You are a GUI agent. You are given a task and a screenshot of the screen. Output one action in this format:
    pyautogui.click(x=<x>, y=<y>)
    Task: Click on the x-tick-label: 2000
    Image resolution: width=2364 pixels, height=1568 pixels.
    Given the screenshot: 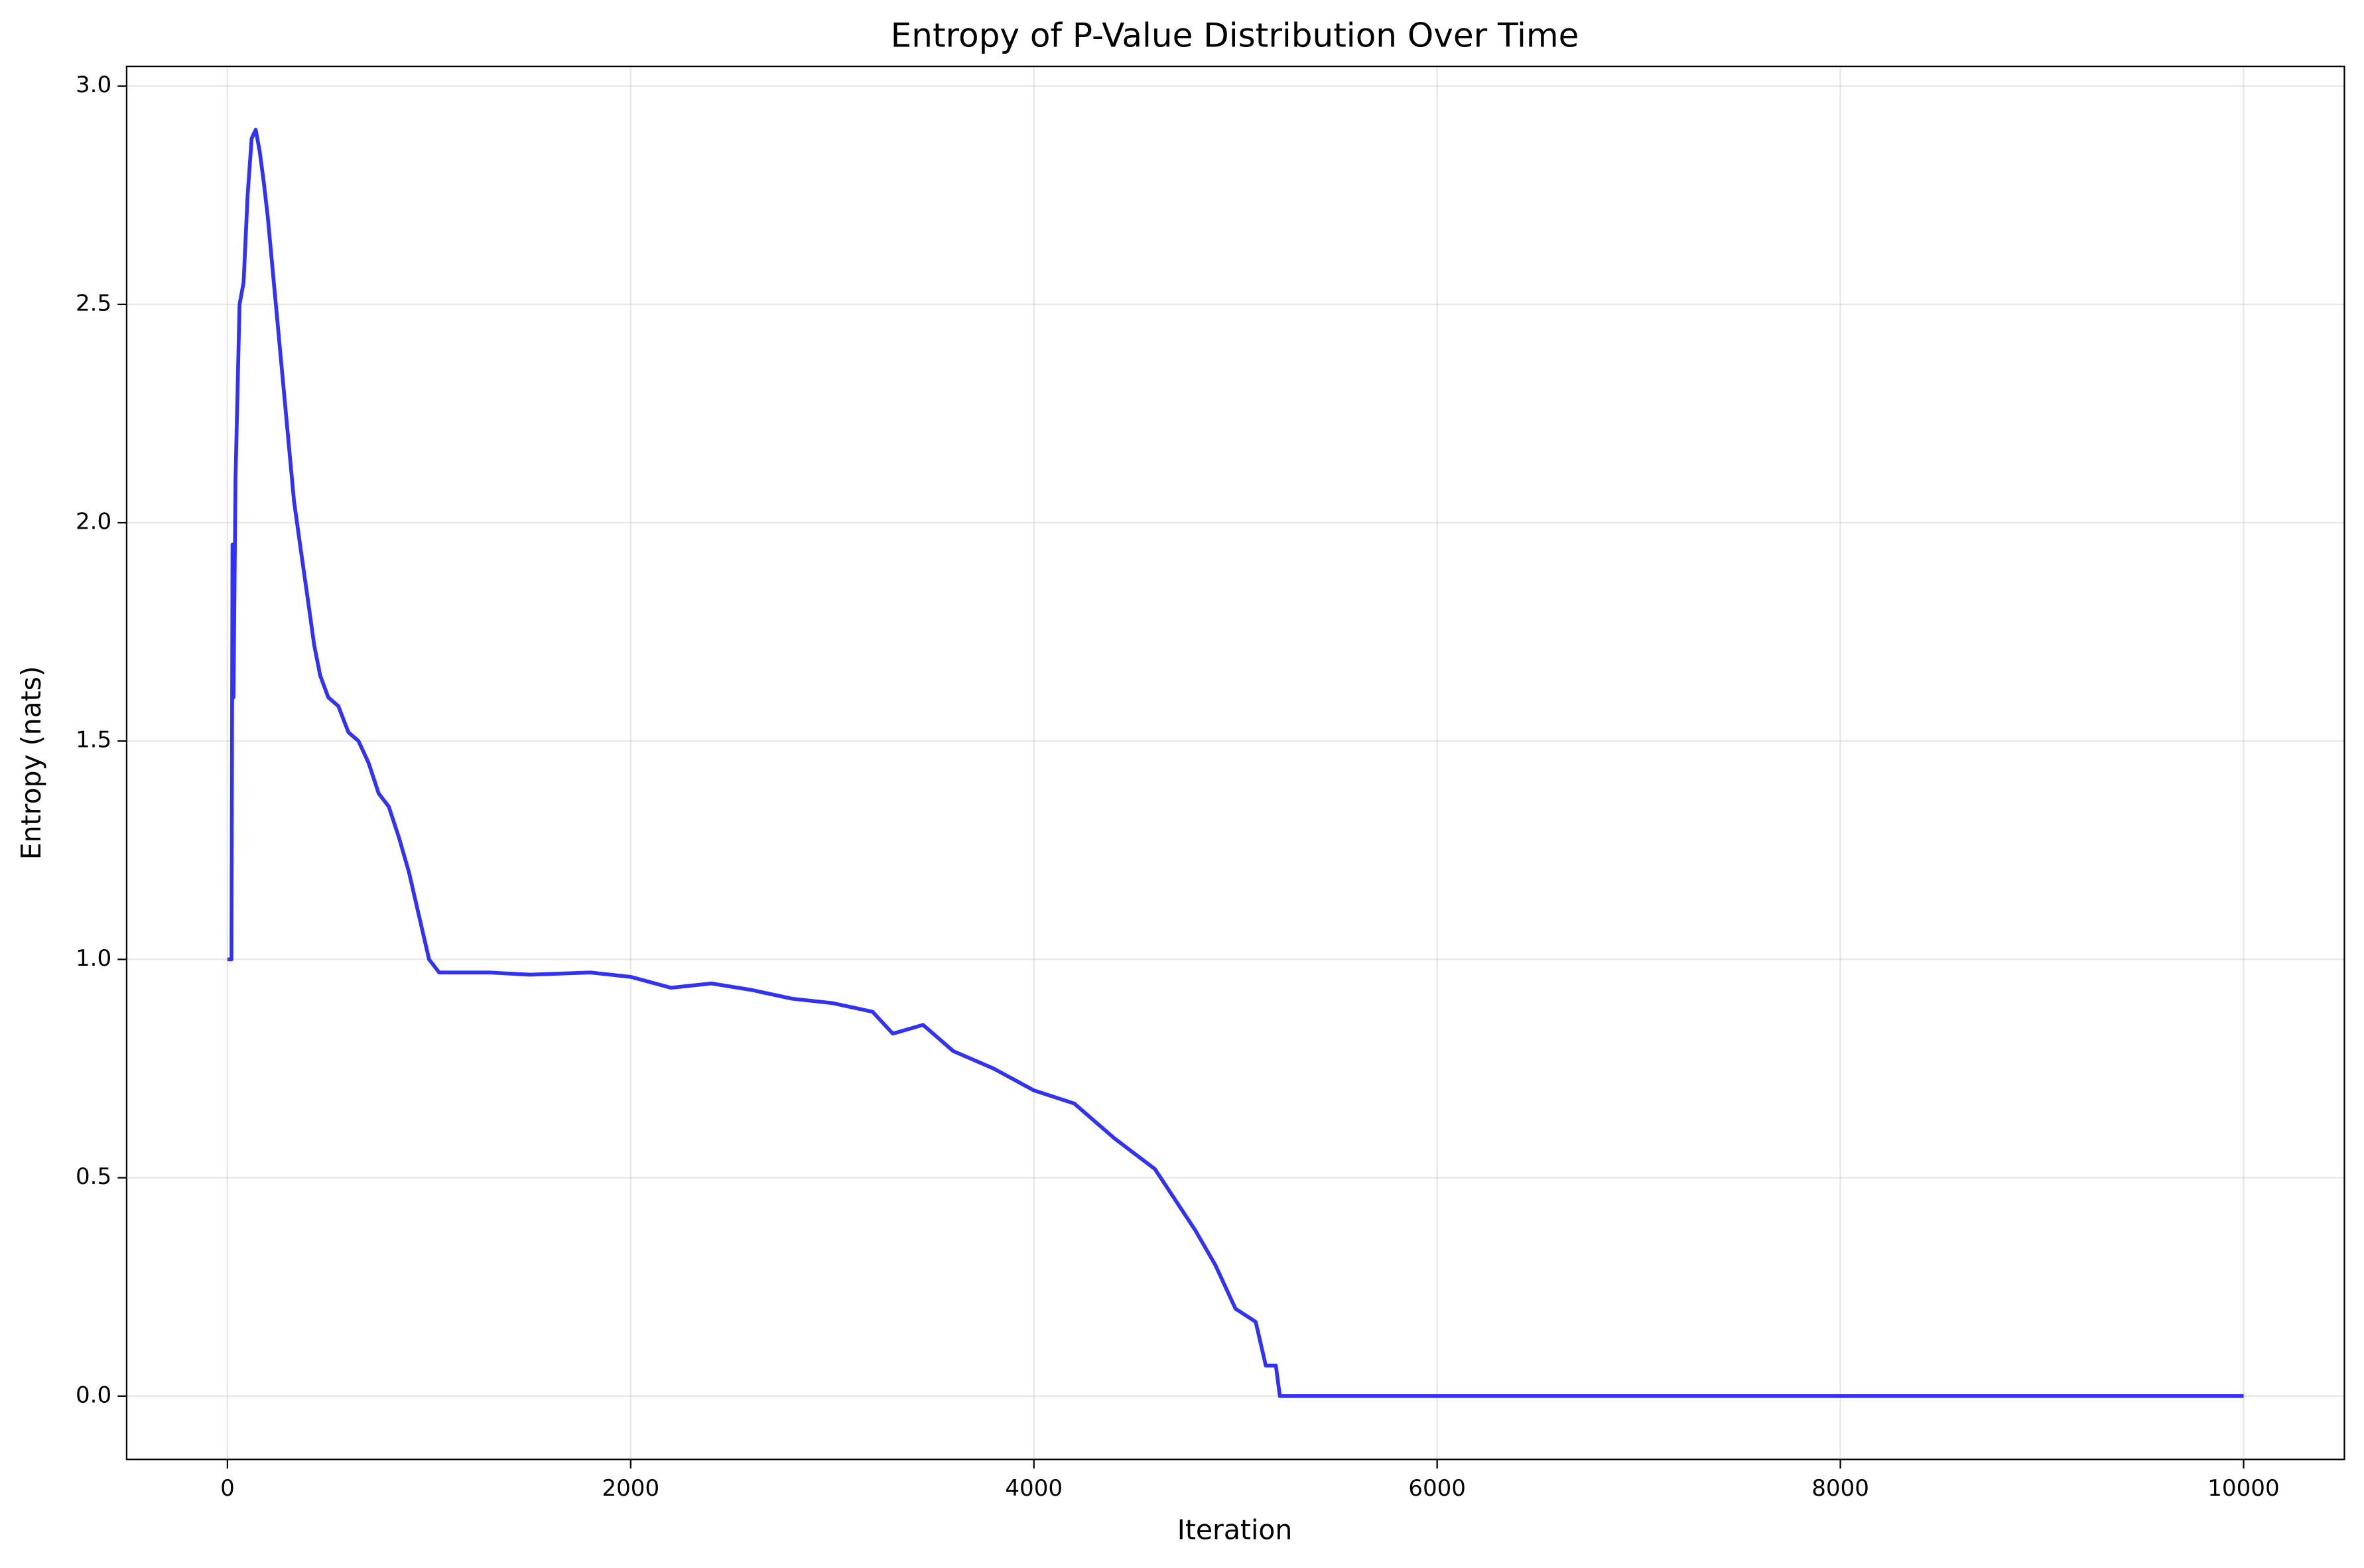 What is the action you would take?
    pyautogui.click(x=630, y=1488)
    